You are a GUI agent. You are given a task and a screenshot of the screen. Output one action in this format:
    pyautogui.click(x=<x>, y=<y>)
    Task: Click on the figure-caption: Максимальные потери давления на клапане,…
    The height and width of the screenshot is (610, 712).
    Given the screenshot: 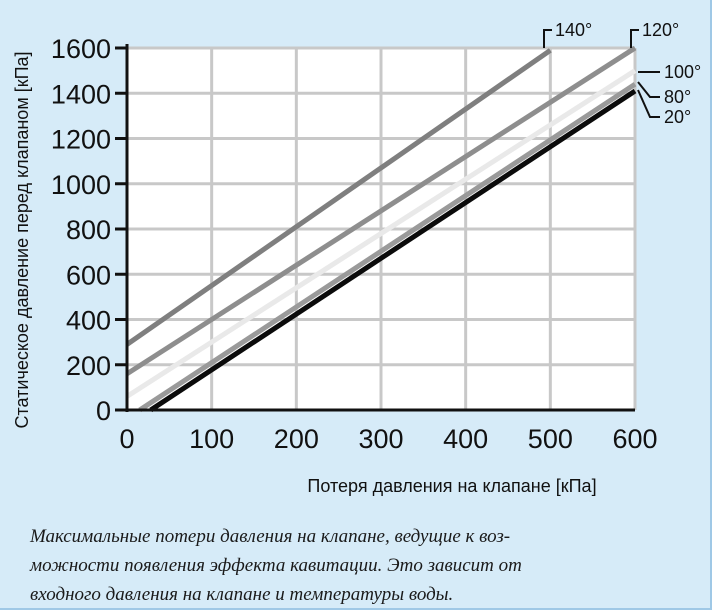 What is the action you would take?
    pyautogui.click(x=360, y=565)
    